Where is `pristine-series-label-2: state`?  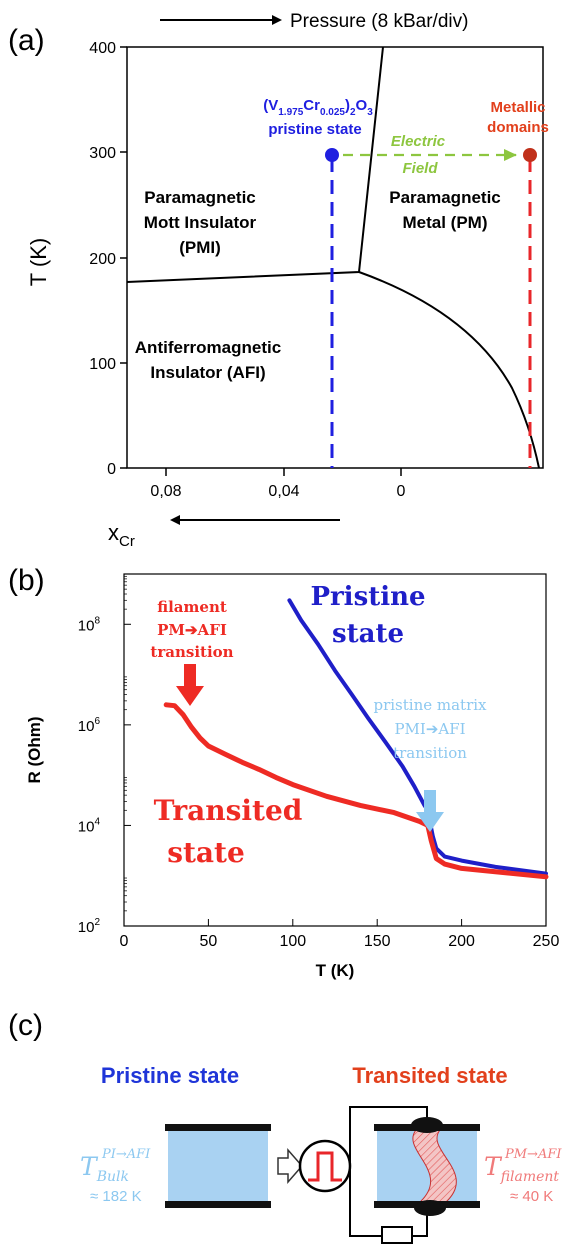 pristine-series-label-2: state is located at coordinates (368, 634).